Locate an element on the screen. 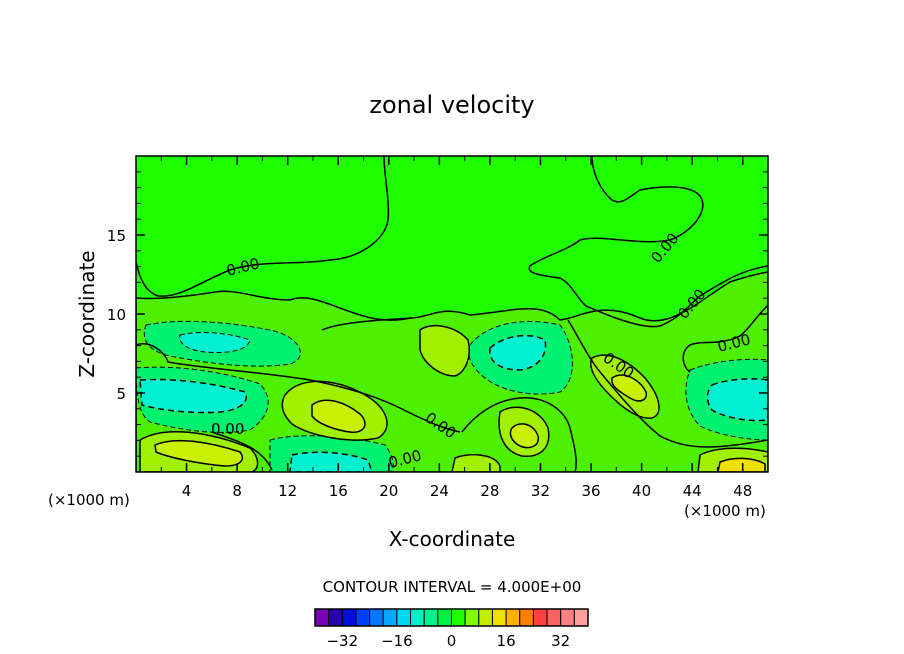 The width and height of the screenshot is (904, 654). x-tick-label: 28 is located at coordinates (489, 491).